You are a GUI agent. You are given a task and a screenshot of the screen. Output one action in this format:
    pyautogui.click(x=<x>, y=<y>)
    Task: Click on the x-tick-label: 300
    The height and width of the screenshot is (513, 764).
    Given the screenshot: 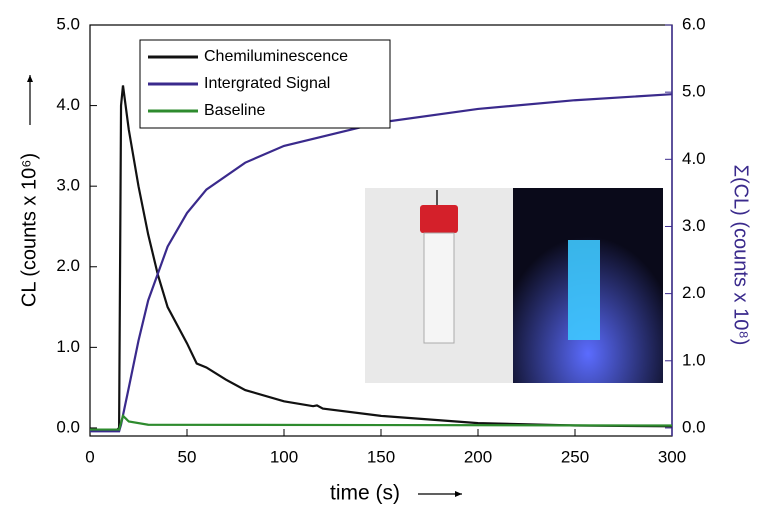 What is the action you would take?
    pyautogui.click(x=672, y=456)
    